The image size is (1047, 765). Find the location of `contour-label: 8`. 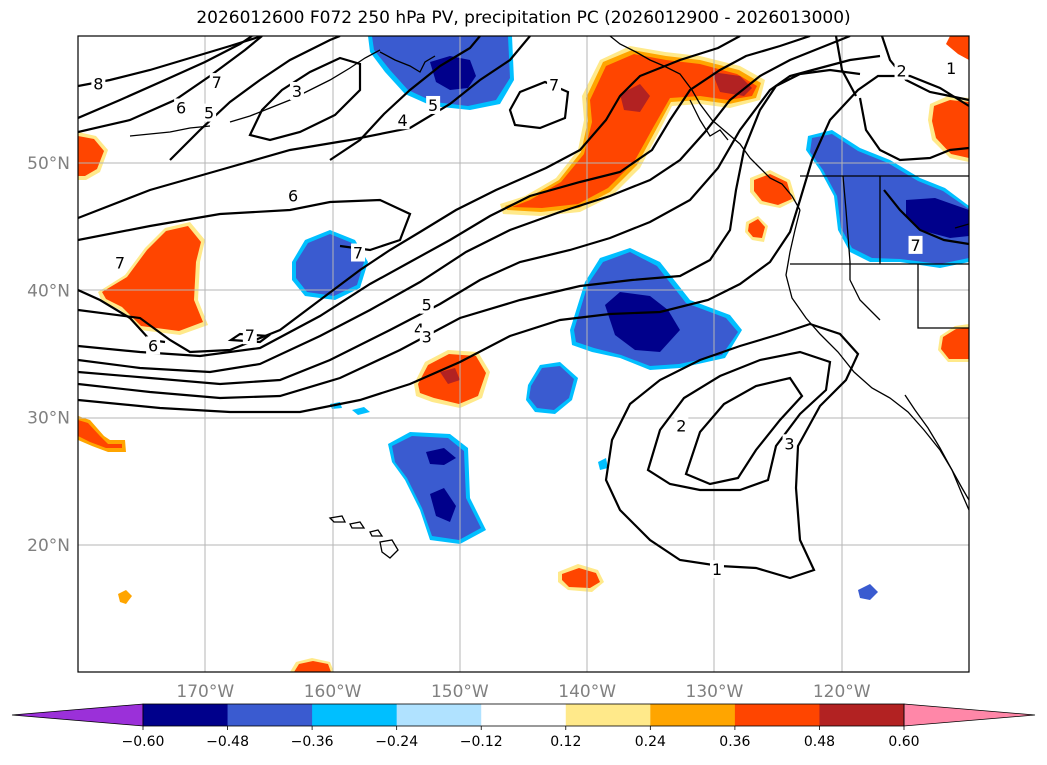

contour-label: 8 is located at coordinates (98, 83).